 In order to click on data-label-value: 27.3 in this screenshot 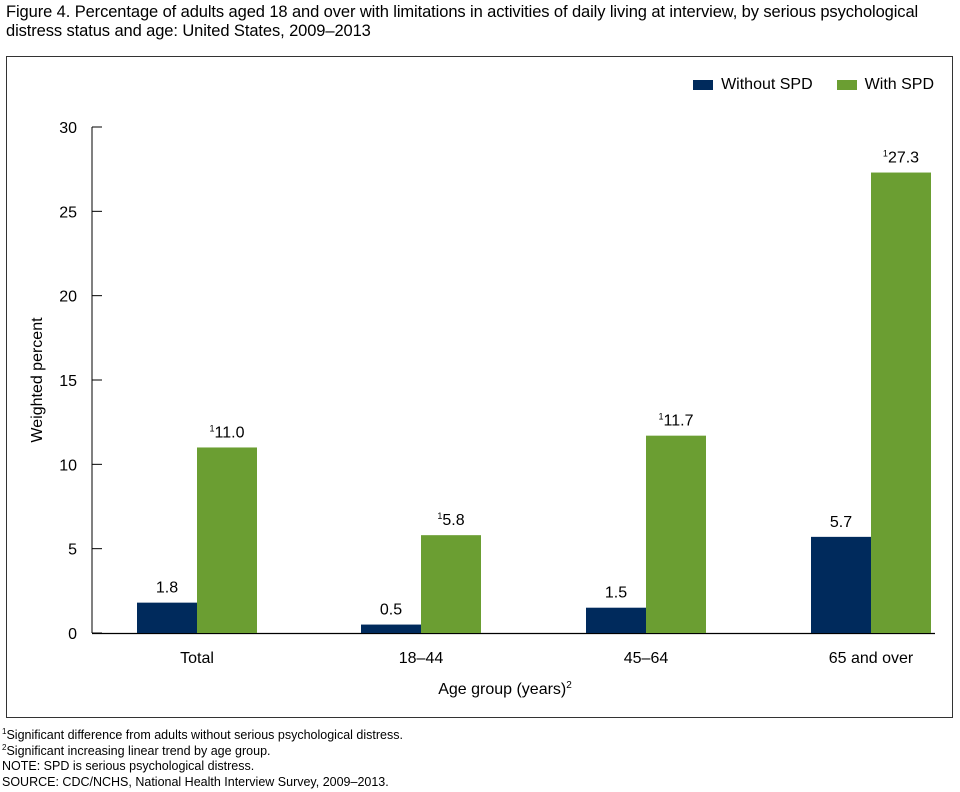, I will do `click(903, 158)`.